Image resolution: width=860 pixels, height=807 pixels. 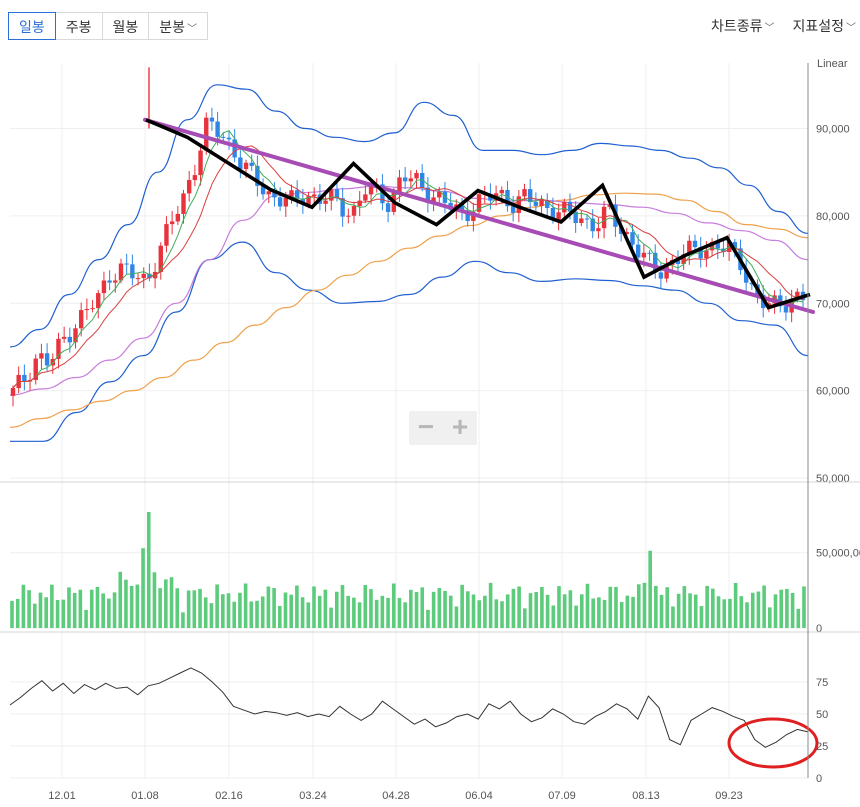 I want to click on chart-type-dropdown: 차트종류 ﹀, so click(x=743, y=26).